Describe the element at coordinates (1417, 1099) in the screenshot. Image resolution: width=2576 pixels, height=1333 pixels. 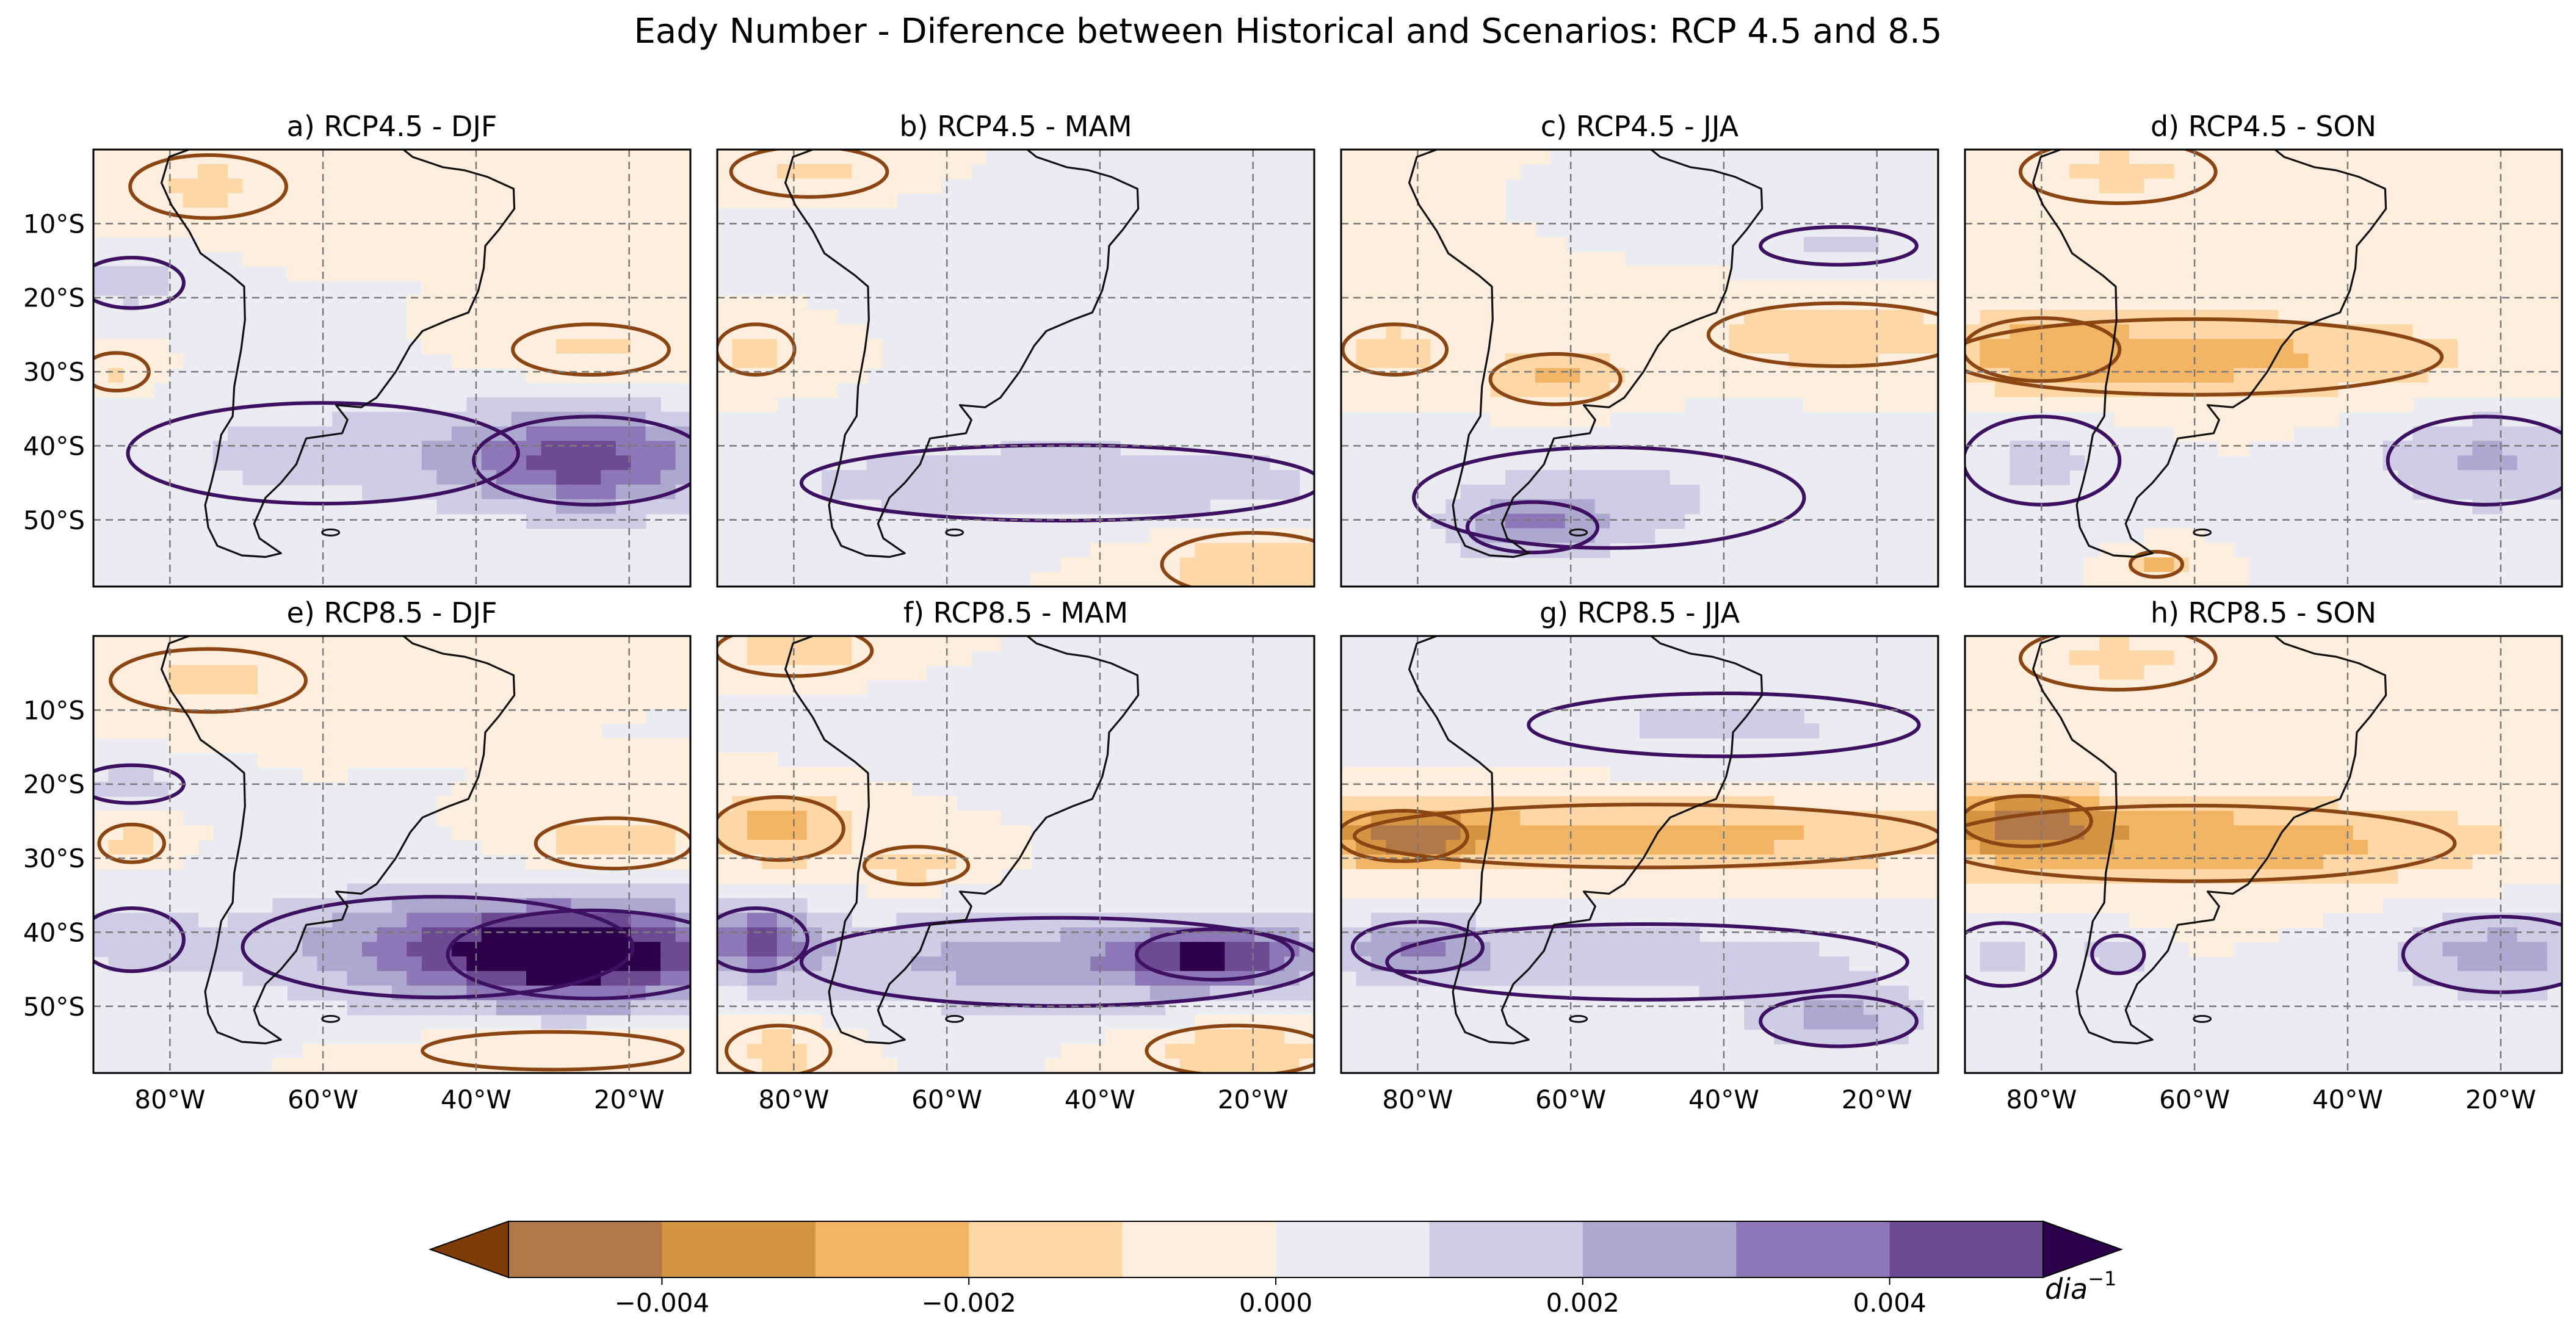
I see `lon-tick-label: 80°W` at that location.